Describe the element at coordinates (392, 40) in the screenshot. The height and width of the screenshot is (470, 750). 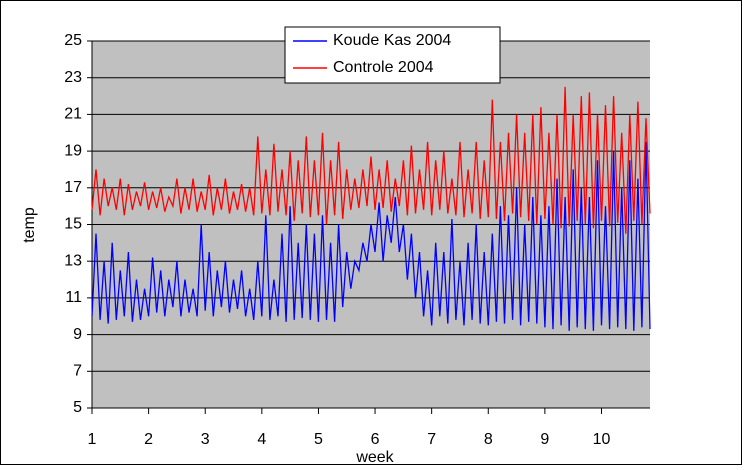
I see `legend-label: Koude Kas 2004` at that location.